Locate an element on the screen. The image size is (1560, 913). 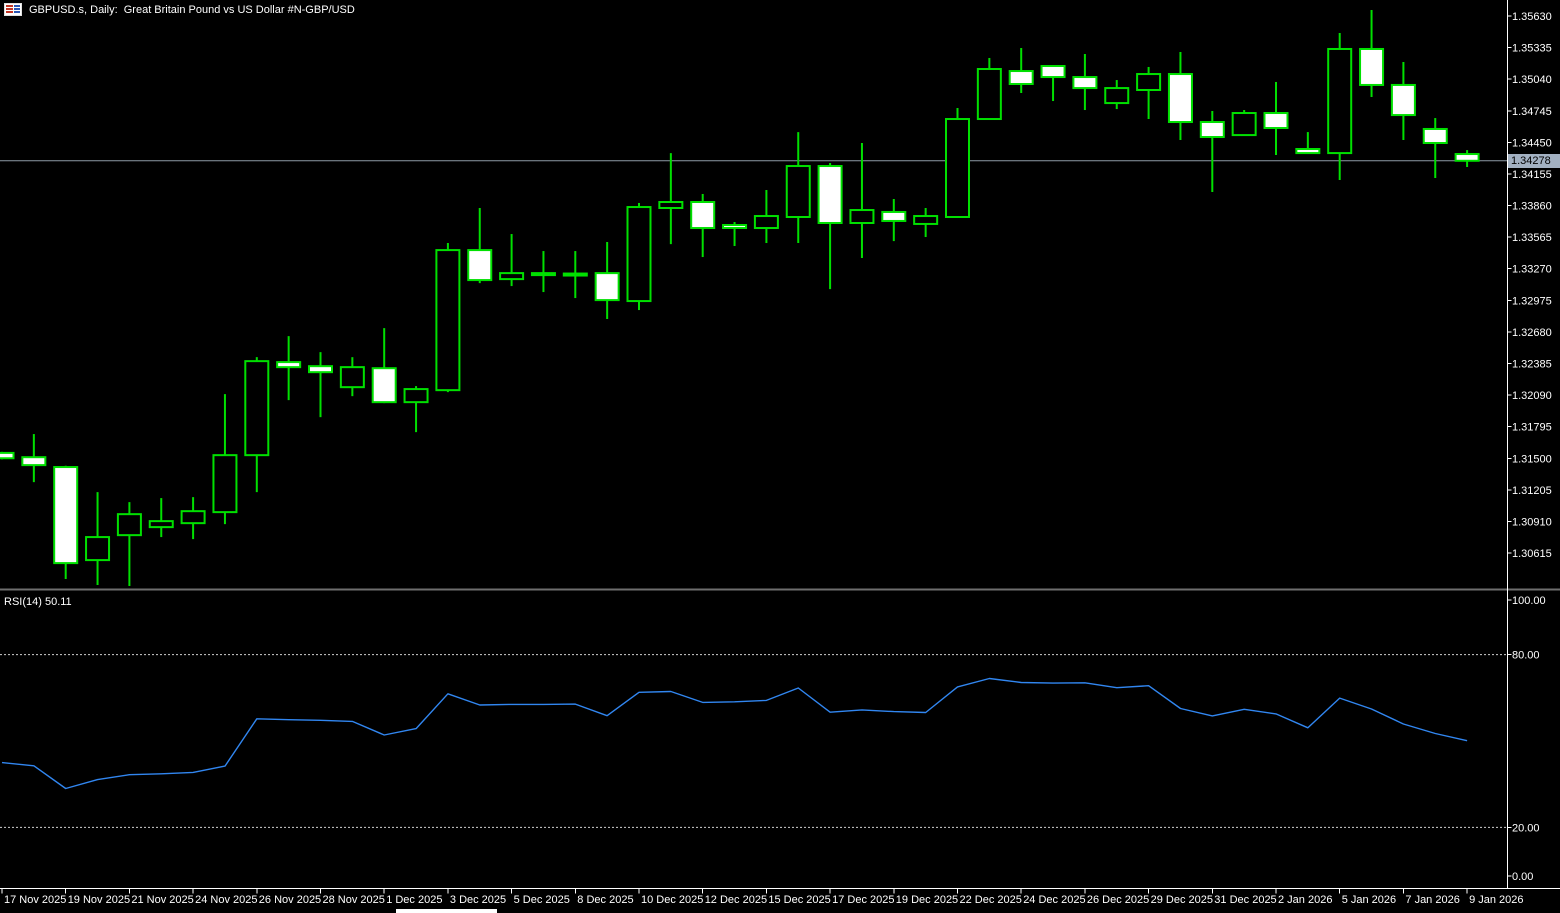
time-axis-label: 24 Dec 2025 is located at coordinates (1054, 900).